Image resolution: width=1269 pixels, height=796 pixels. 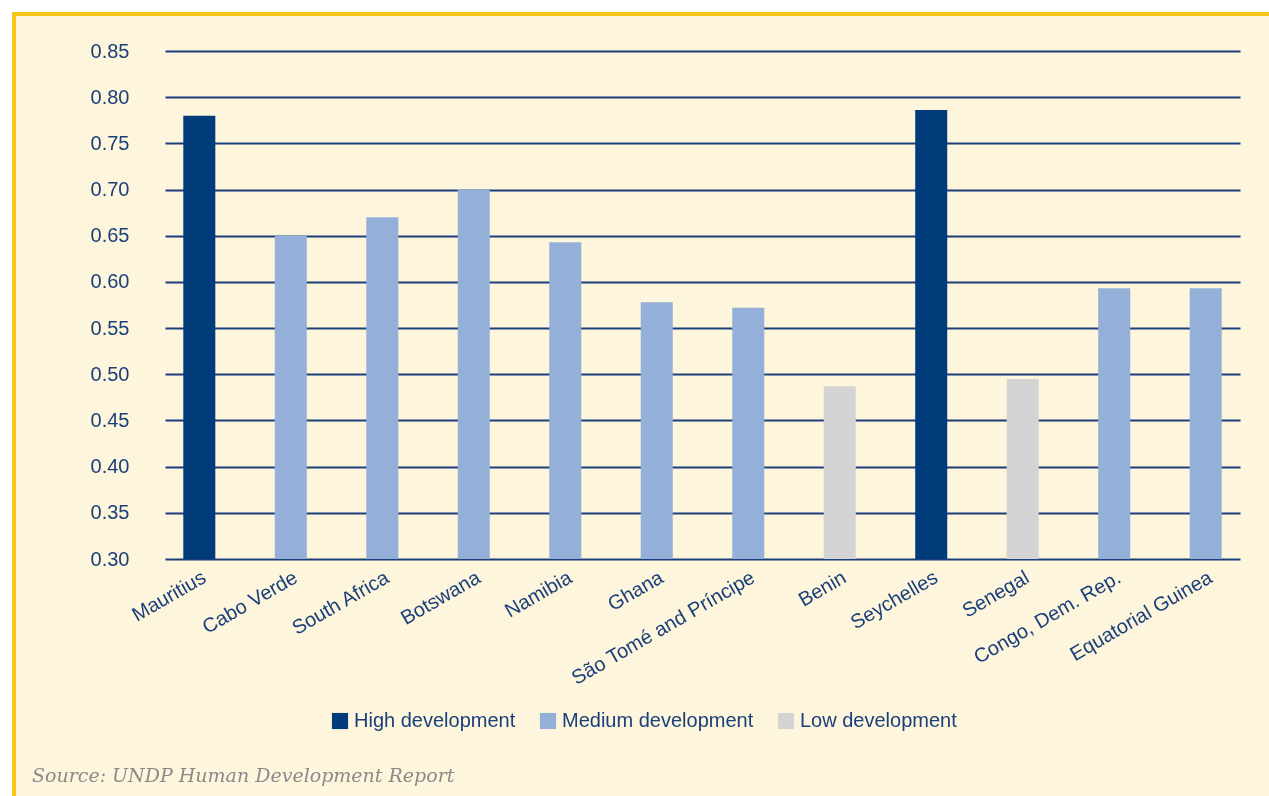 What do you see at coordinates (110, 281) in the screenshot?
I see `y-tick-label: 0.60` at bounding box center [110, 281].